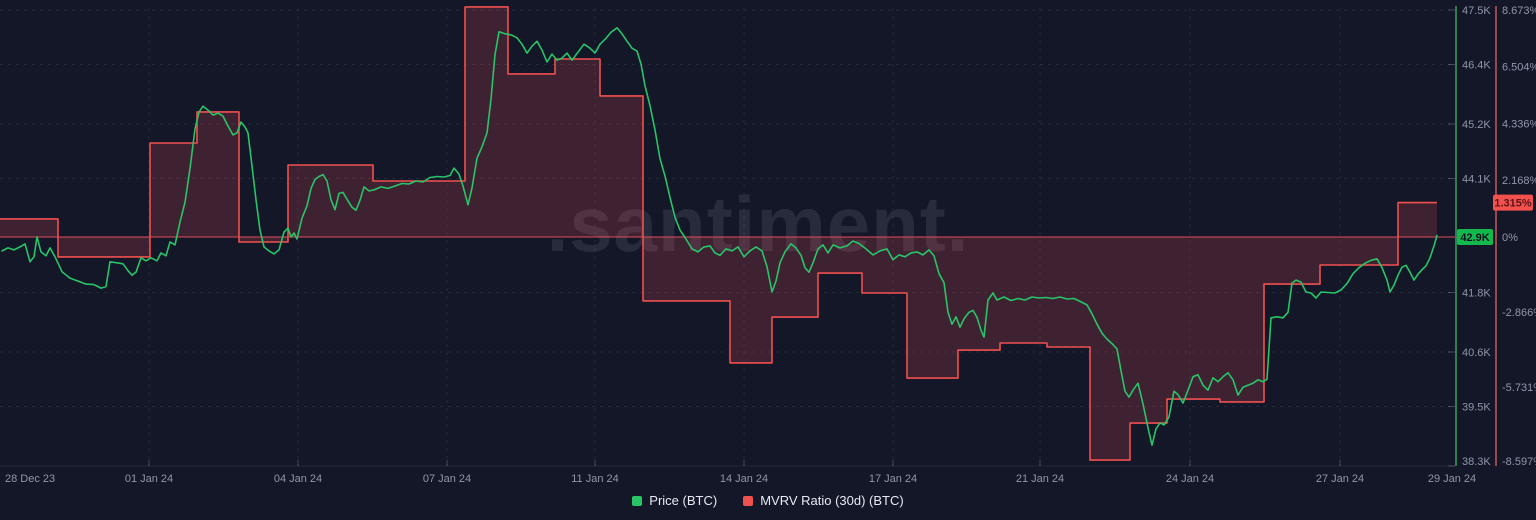  Describe the element at coordinates (637, 500) in the screenshot. I see `price-series-swatch-icon` at that location.